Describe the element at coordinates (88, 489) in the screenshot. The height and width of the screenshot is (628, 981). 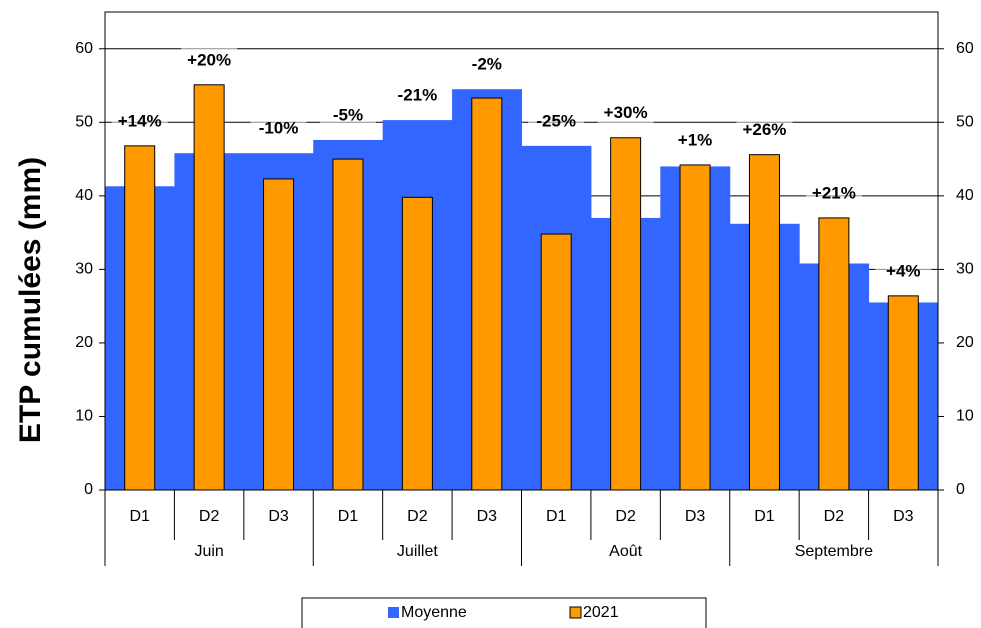
I see `y-tick-label: 0` at that location.